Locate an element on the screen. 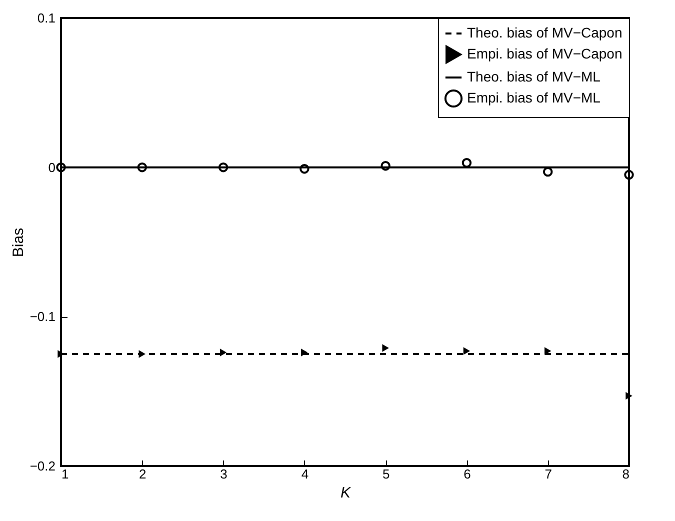 Image resolution: width=675 pixels, height=521 pixels. y-tick-label: 0 is located at coordinates (52, 167).